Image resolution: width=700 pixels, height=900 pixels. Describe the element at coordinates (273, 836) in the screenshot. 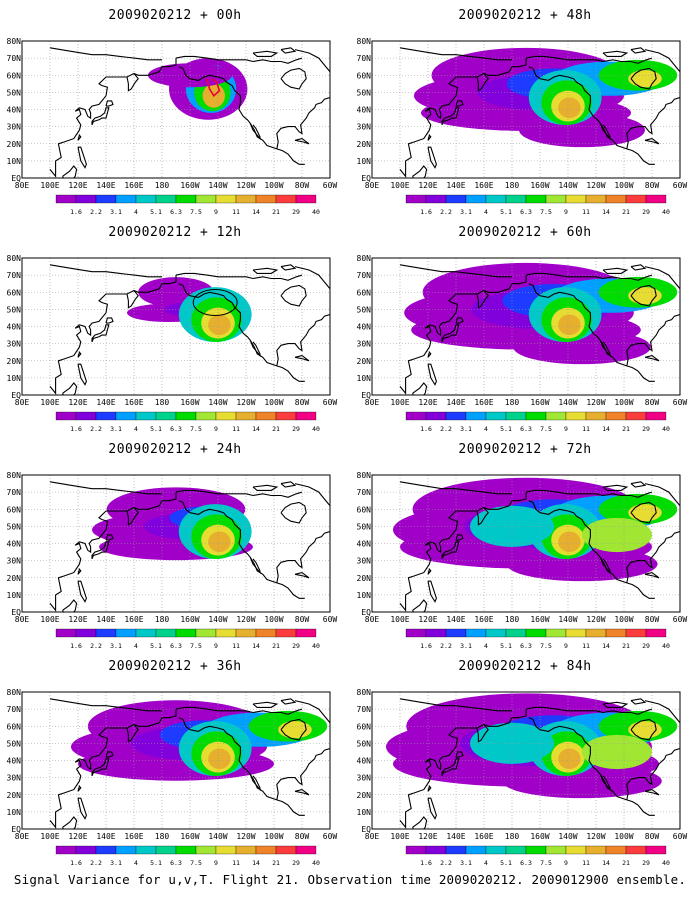

I see `lon-label: 100W` at that location.